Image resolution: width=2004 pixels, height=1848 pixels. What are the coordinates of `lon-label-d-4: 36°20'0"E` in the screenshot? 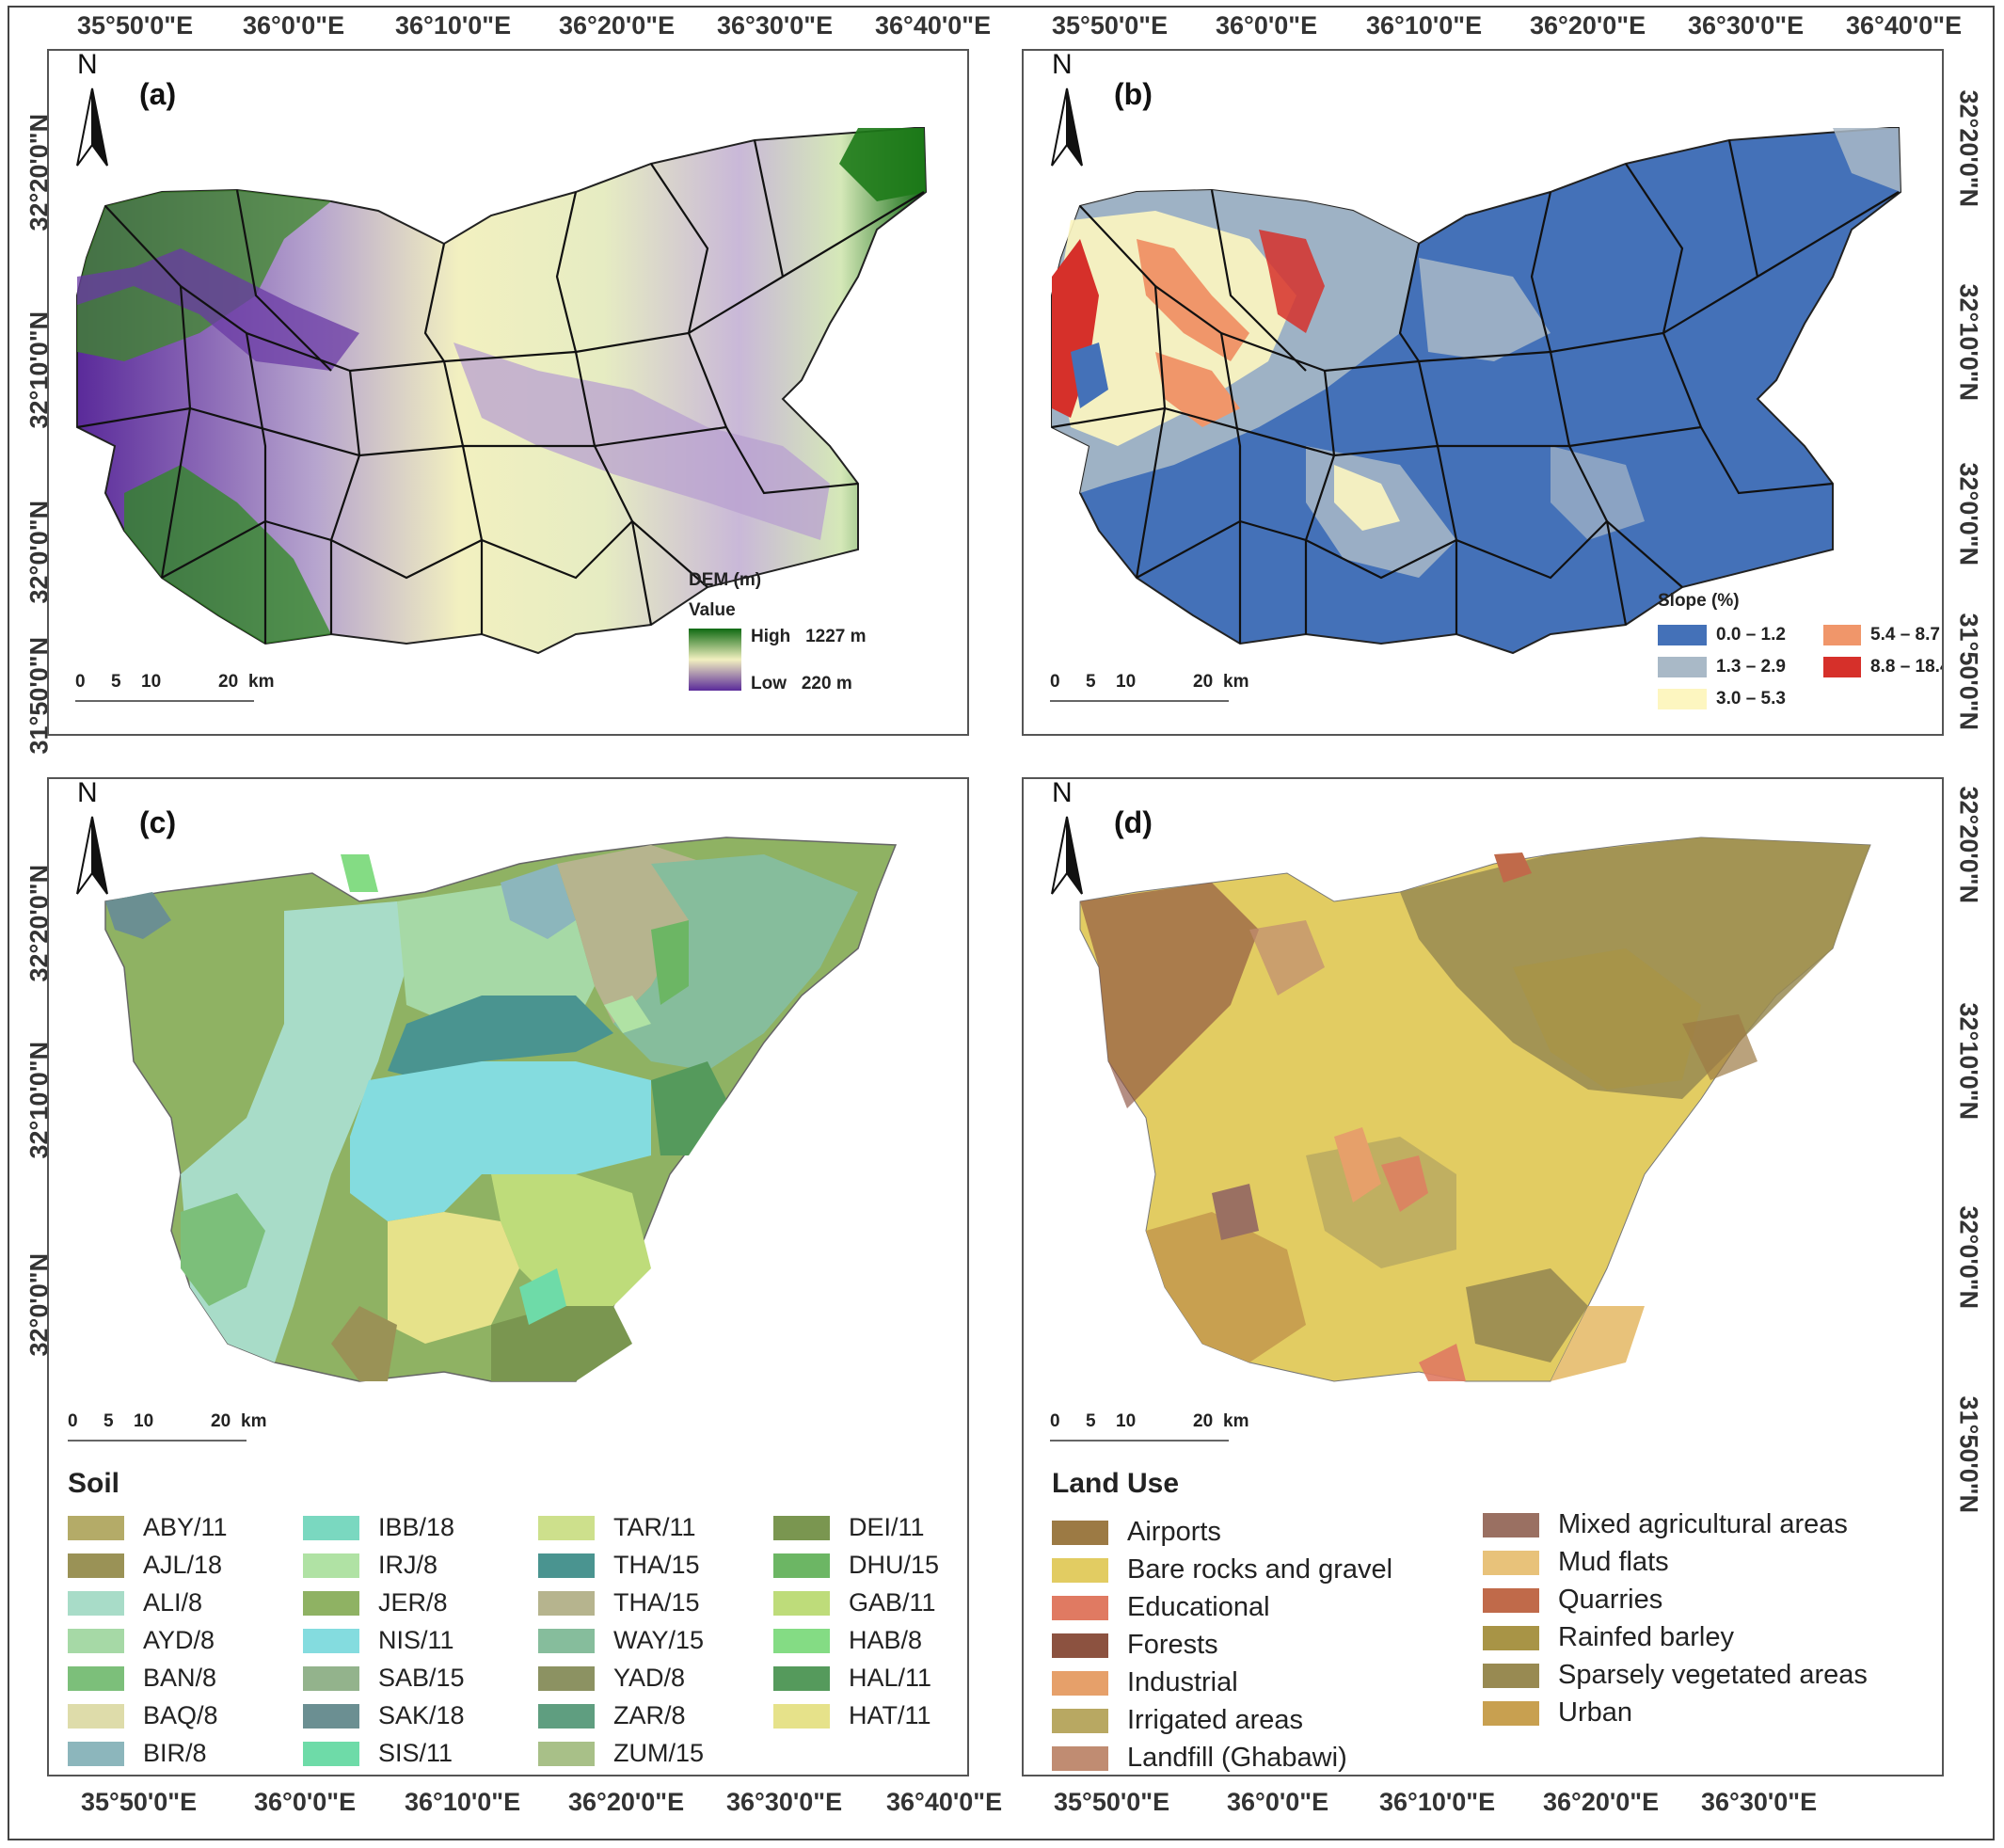 It's located at (1601, 1802).